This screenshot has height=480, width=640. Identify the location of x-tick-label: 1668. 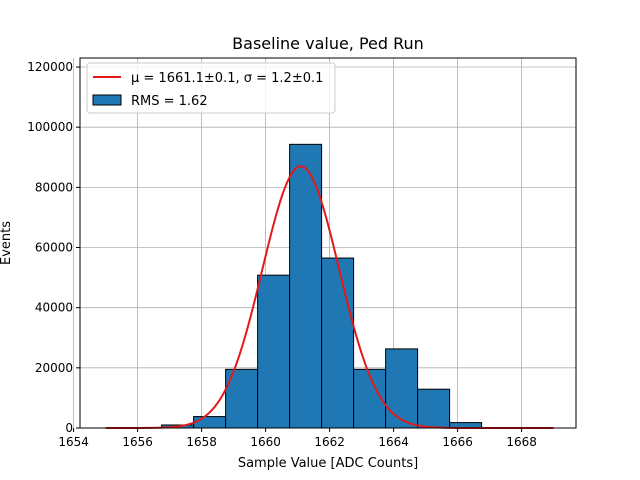
(521, 442).